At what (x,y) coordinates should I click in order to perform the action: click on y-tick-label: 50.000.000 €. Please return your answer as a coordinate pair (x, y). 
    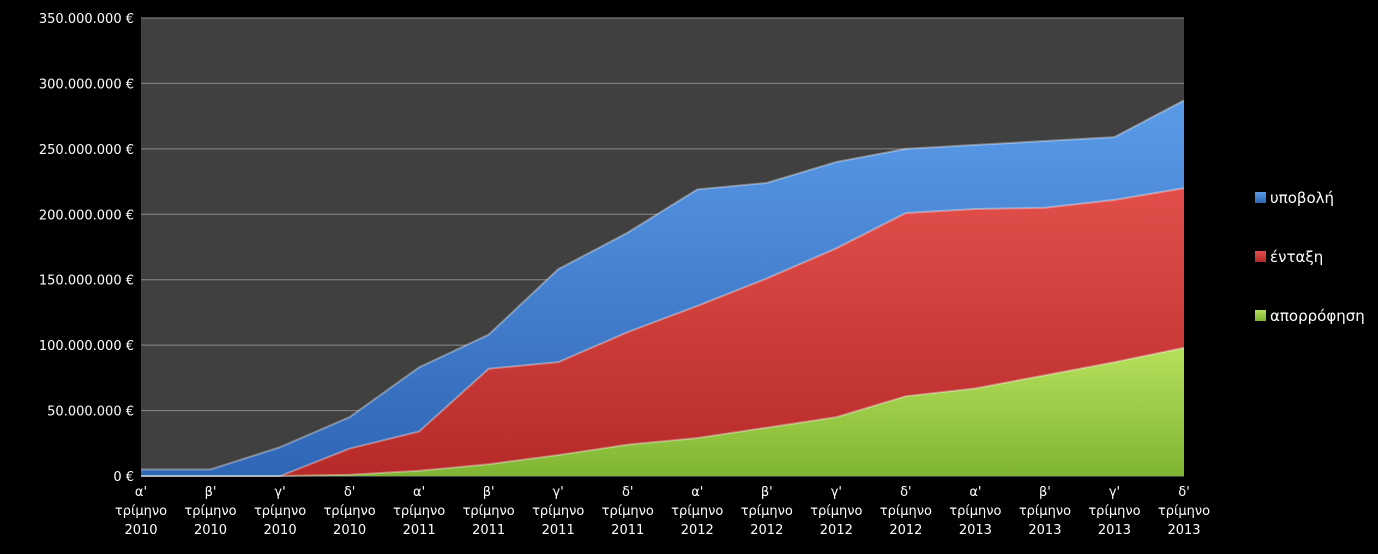
    Looking at the image, I should click on (90, 412).